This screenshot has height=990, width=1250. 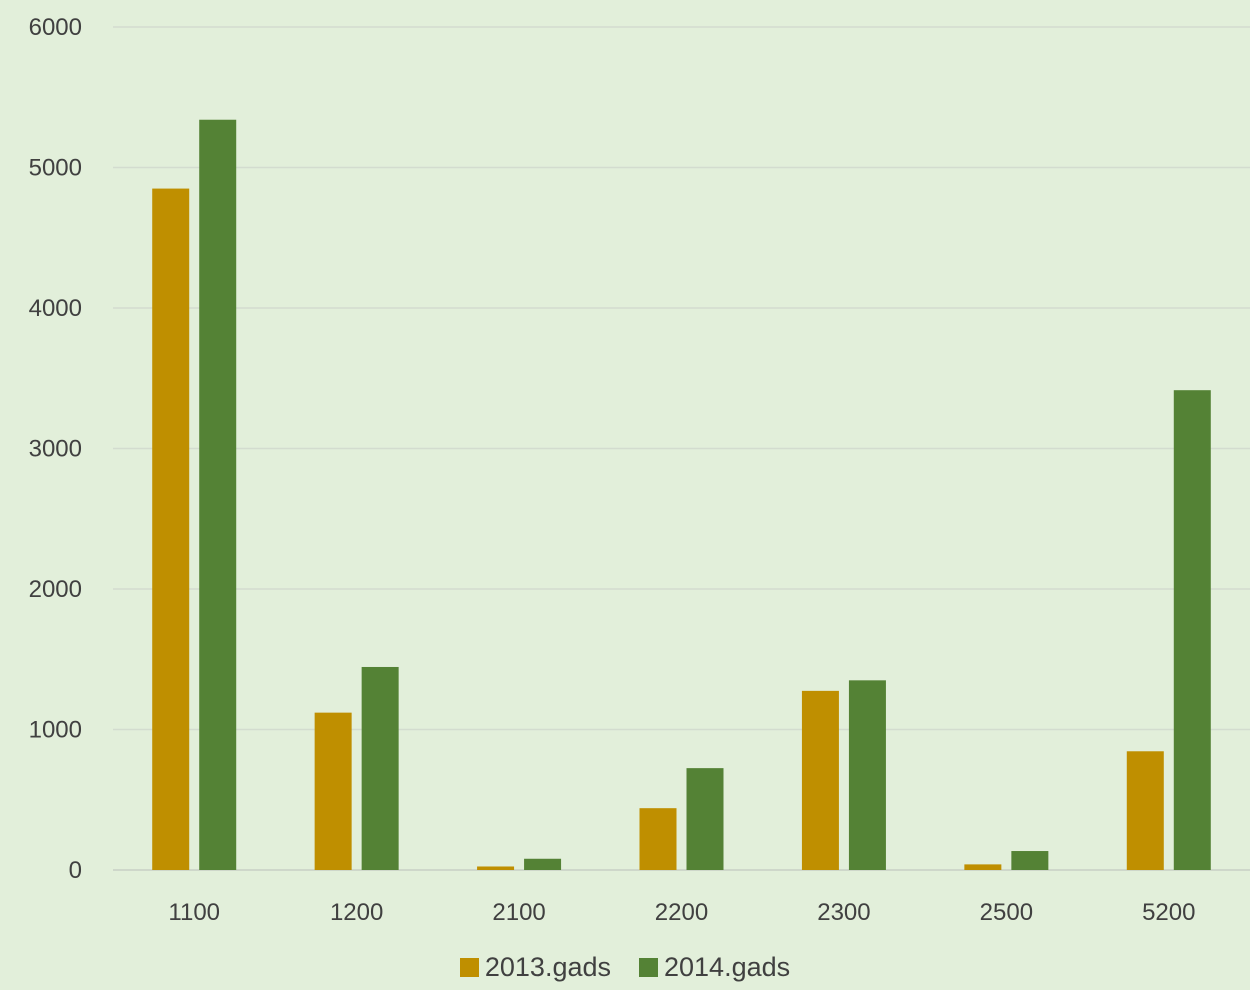 What do you see at coordinates (55, 589) in the screenshot?
I see `y-tick-label: 2000` at bounding box center [55, 589].